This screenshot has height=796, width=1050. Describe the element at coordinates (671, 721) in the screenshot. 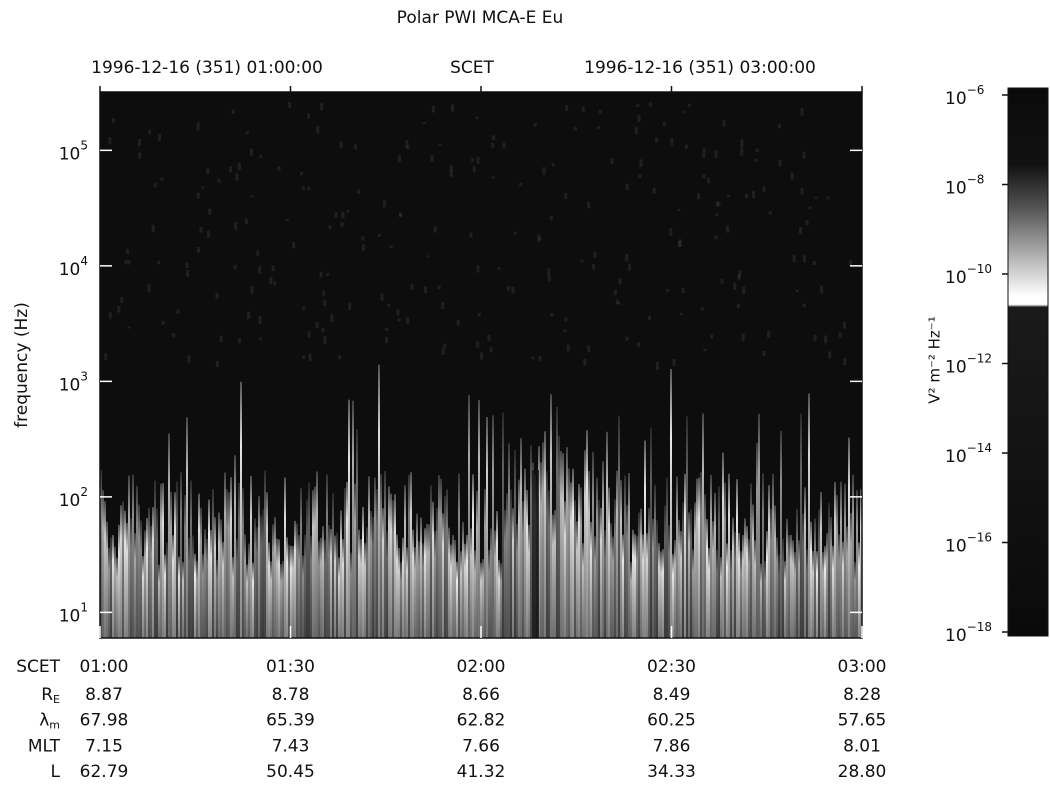

I see `ephemeris-value: 60.25` at that location.